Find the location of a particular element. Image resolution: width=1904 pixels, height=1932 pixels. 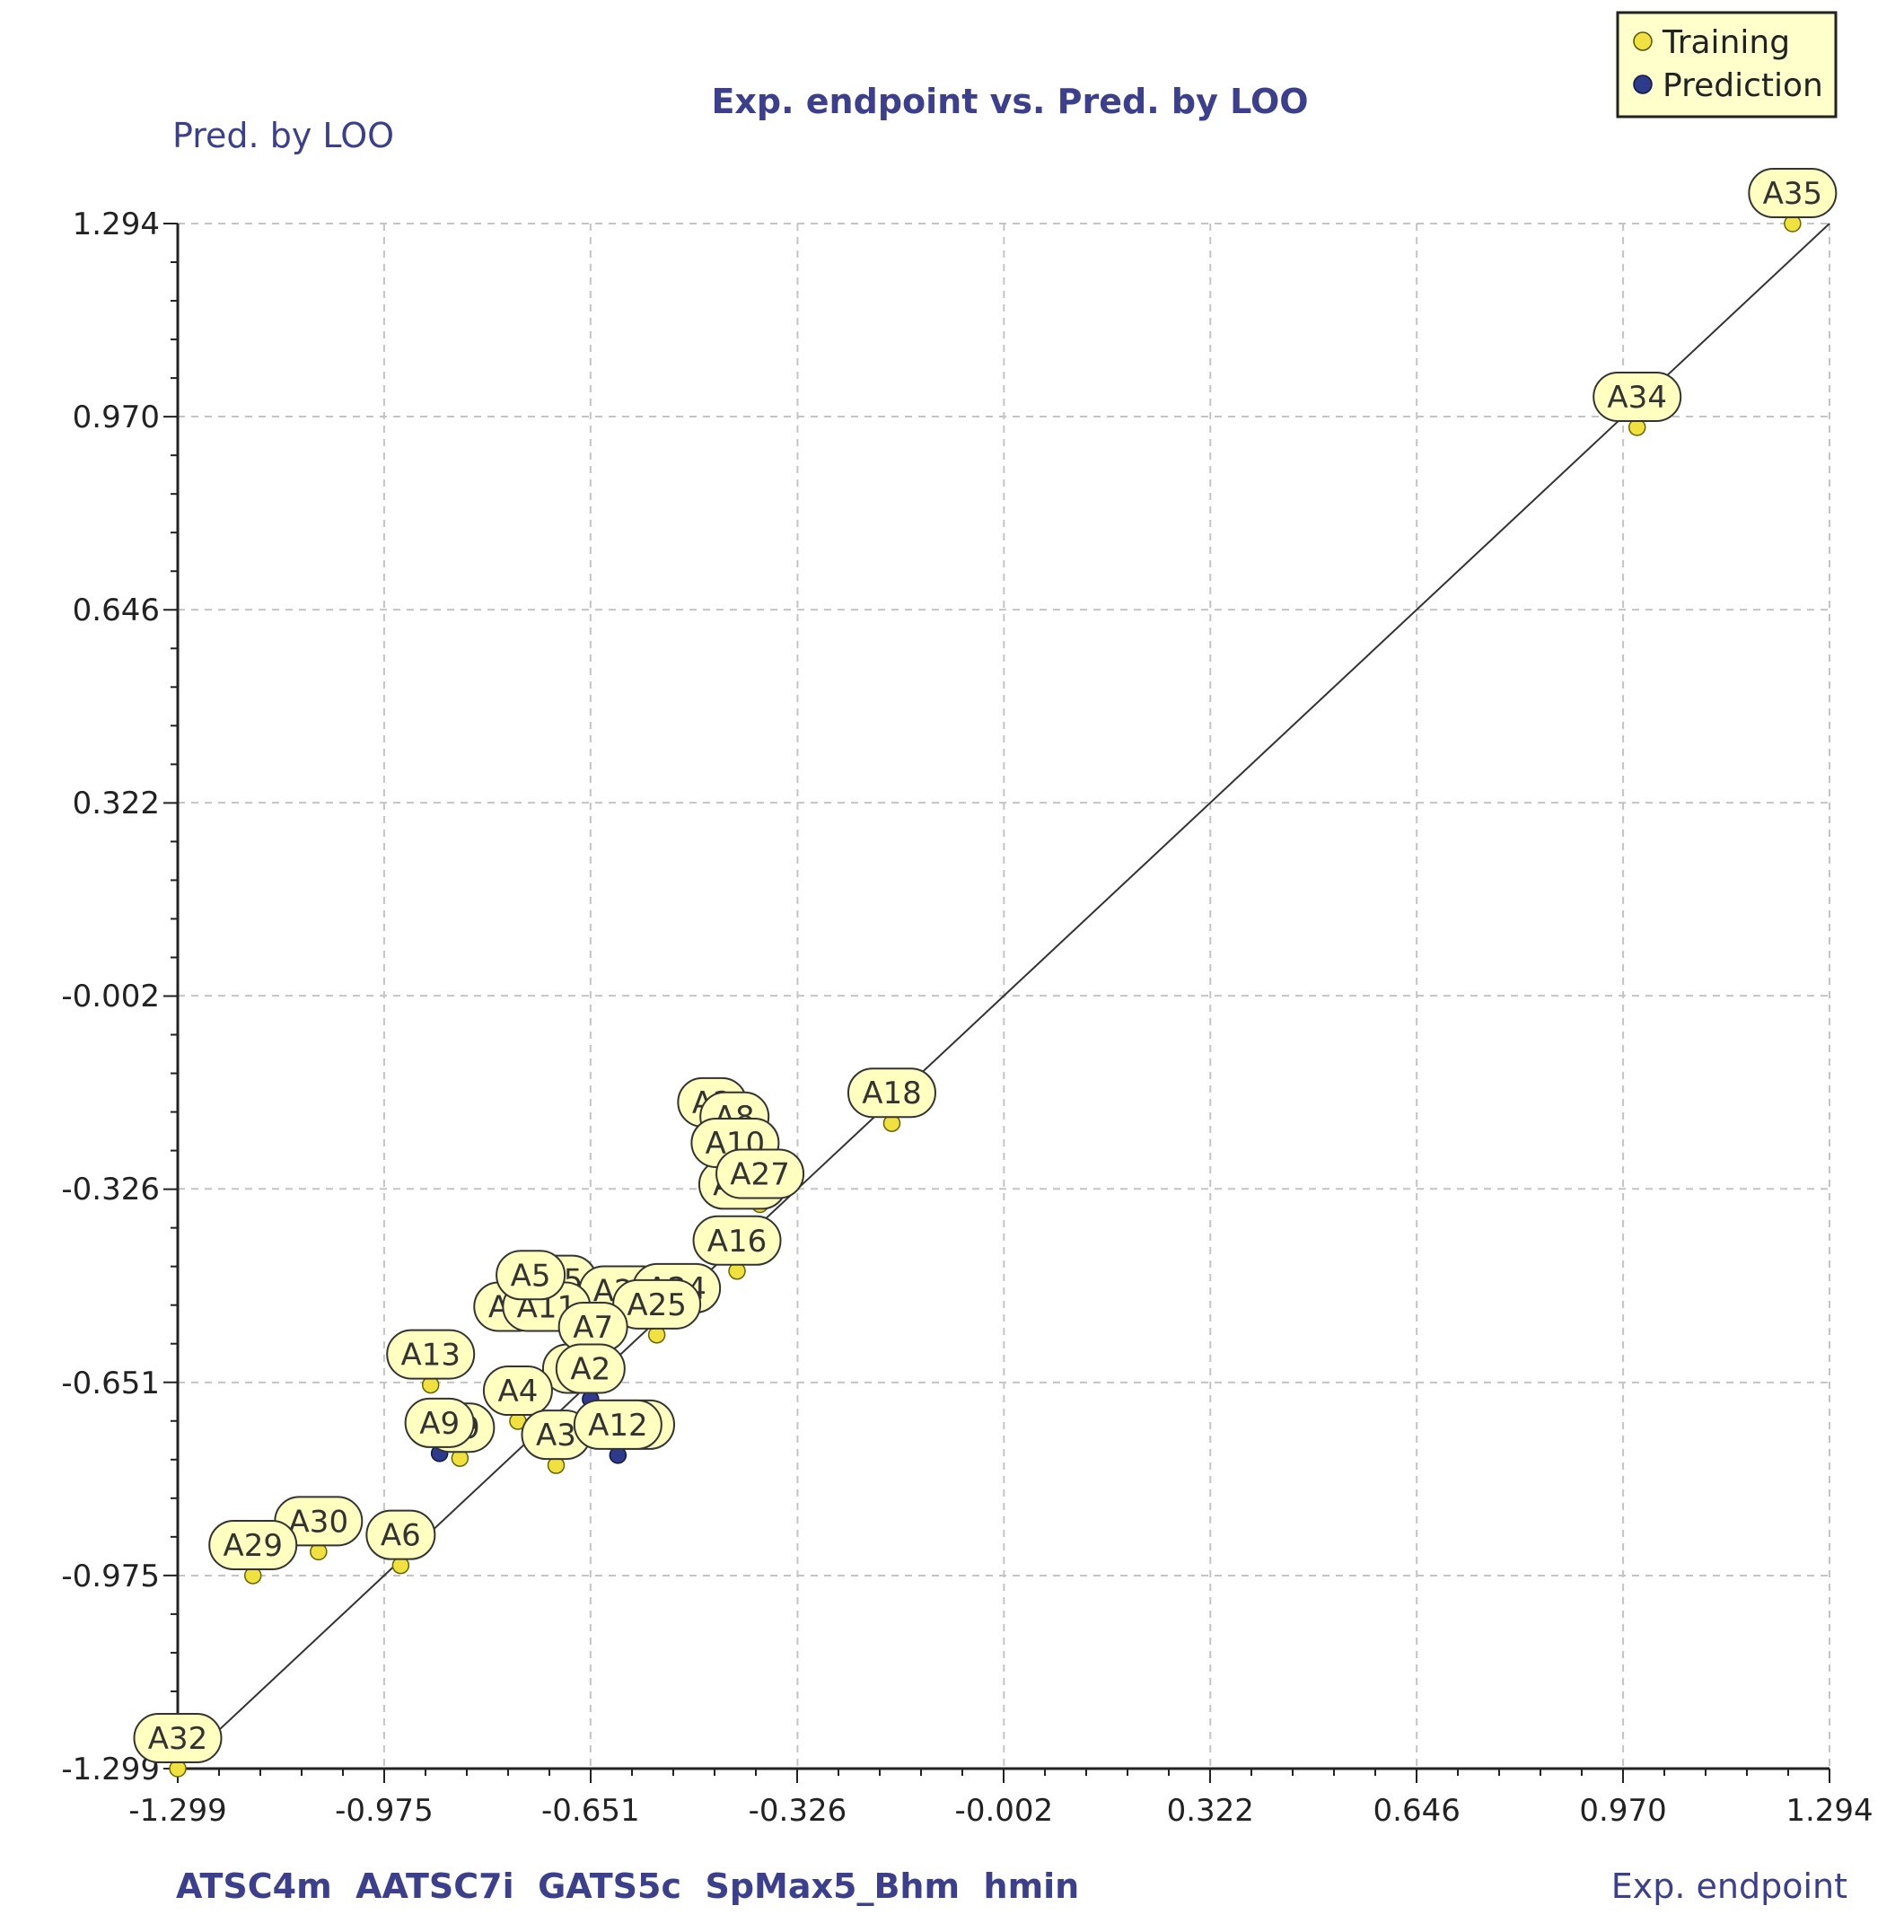

label-text: A12 is located at coordinates (618, 1426).